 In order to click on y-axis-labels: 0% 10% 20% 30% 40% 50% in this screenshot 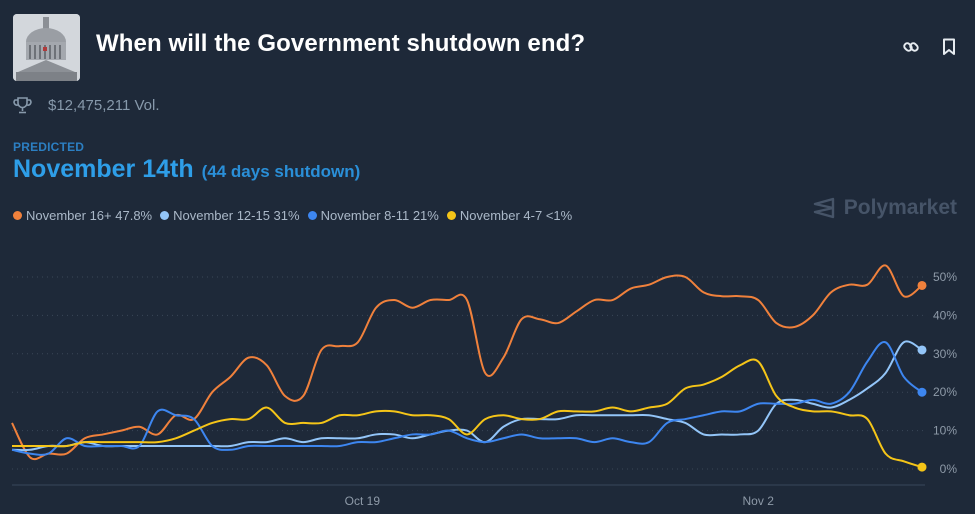, I will do `click(945, 373)`.